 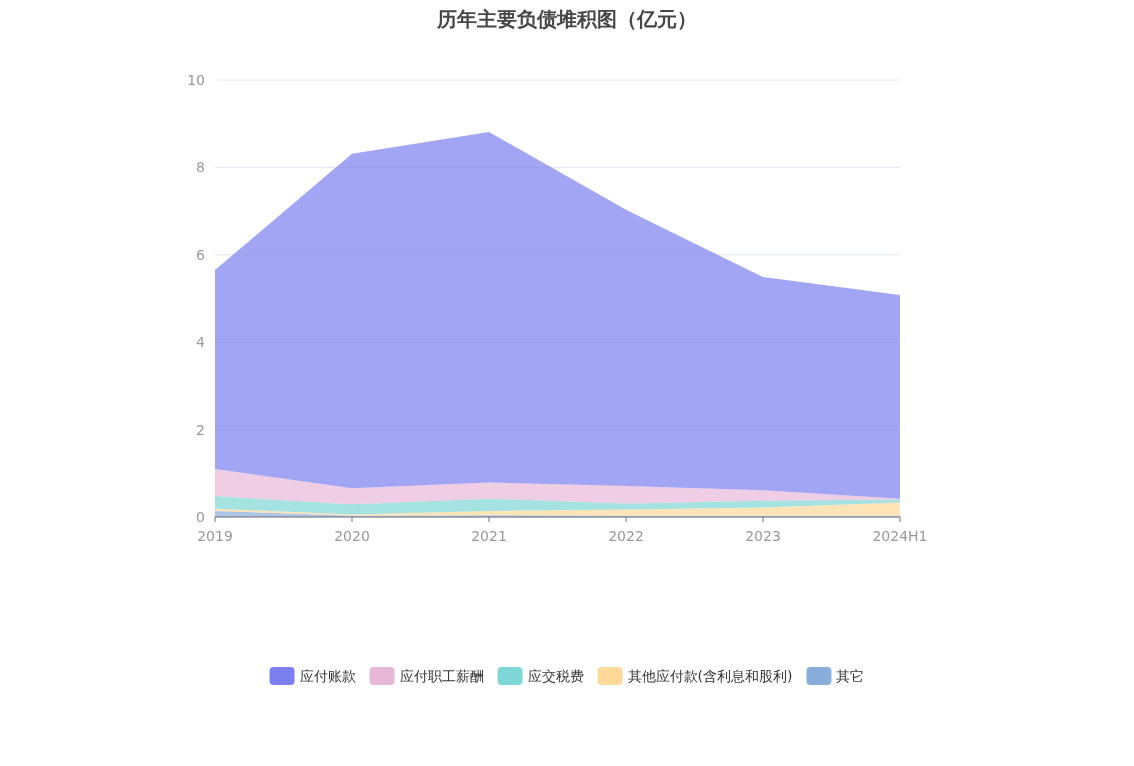 I want to click on y-tick-label: 2, so click(x=200, y=429).